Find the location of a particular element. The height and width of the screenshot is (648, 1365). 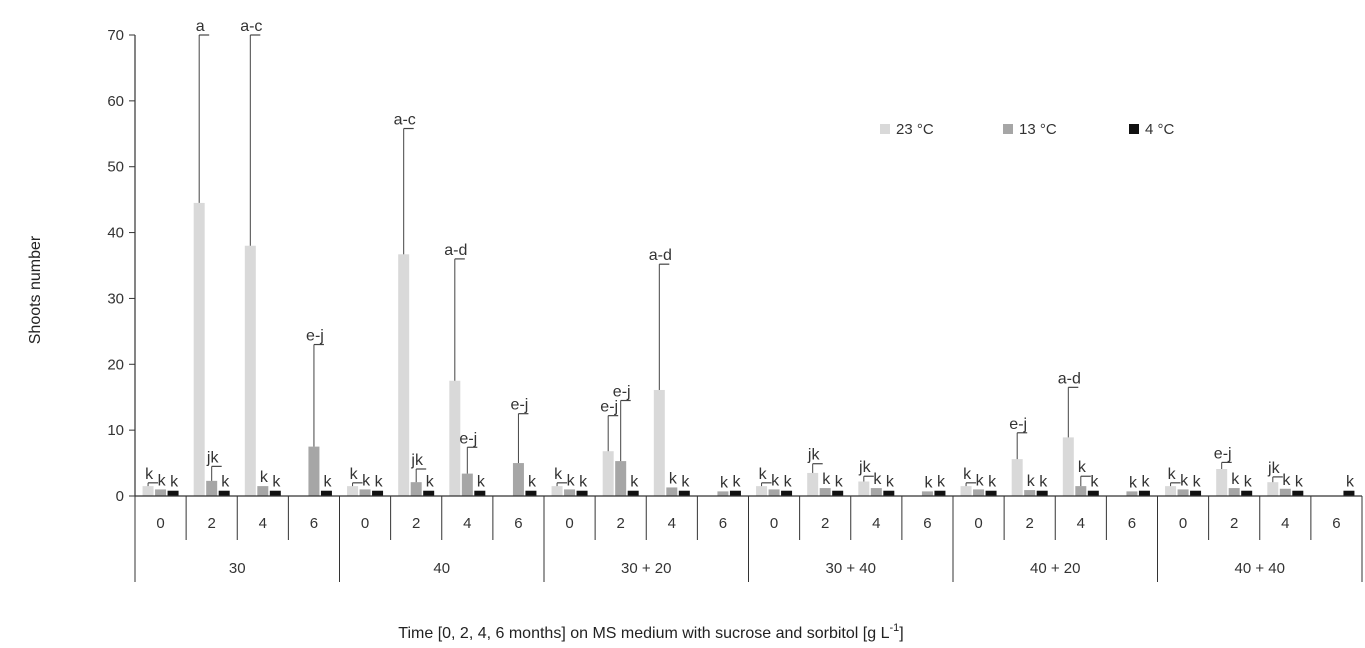

y-tick-label: 30 is located at coordinates (115, 298).